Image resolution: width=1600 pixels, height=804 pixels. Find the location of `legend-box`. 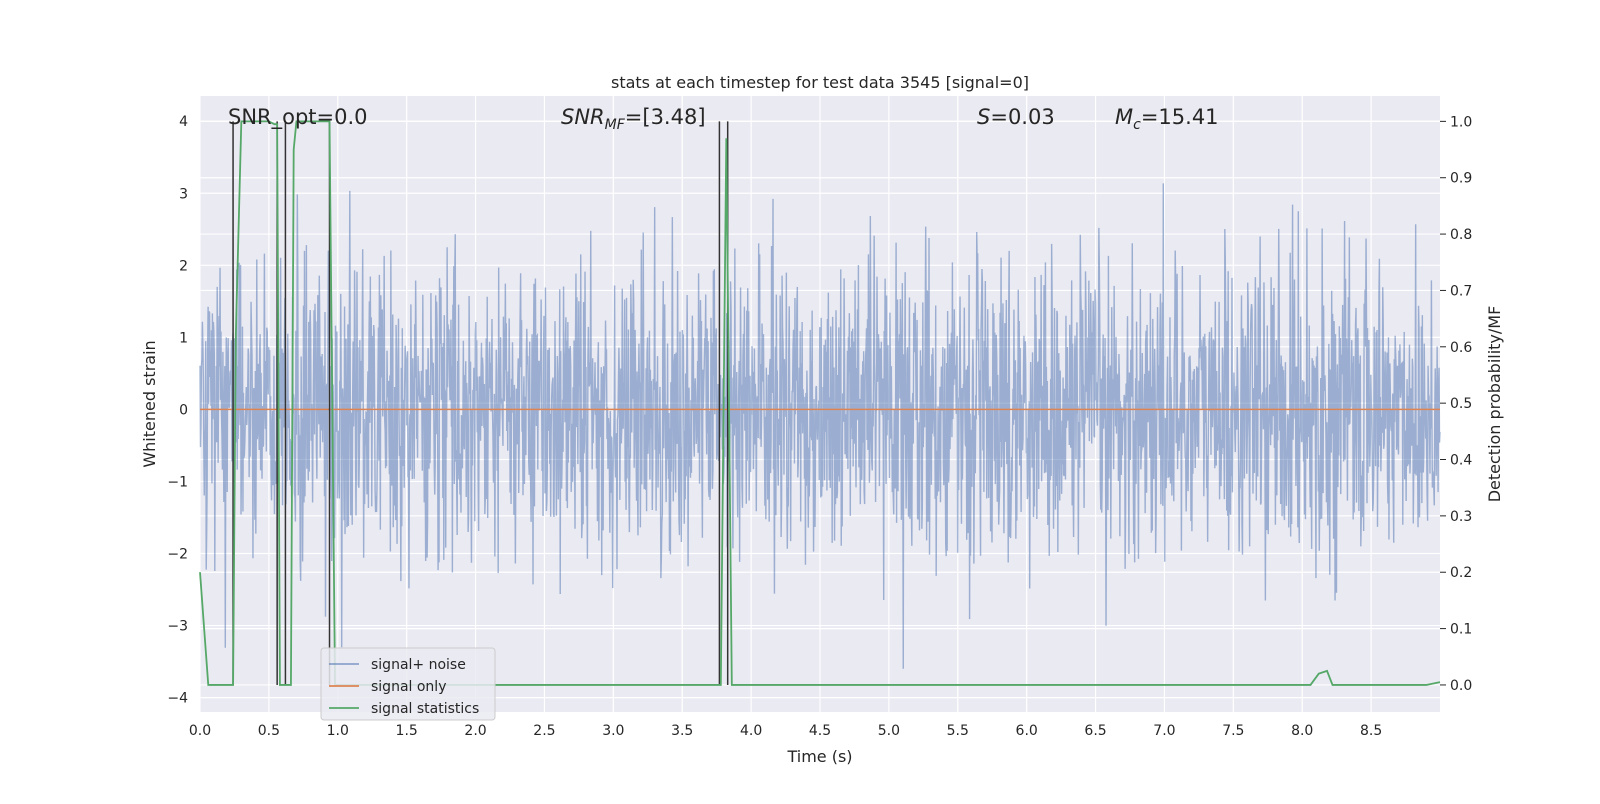

legend-box is located at coordinates (408, 684).